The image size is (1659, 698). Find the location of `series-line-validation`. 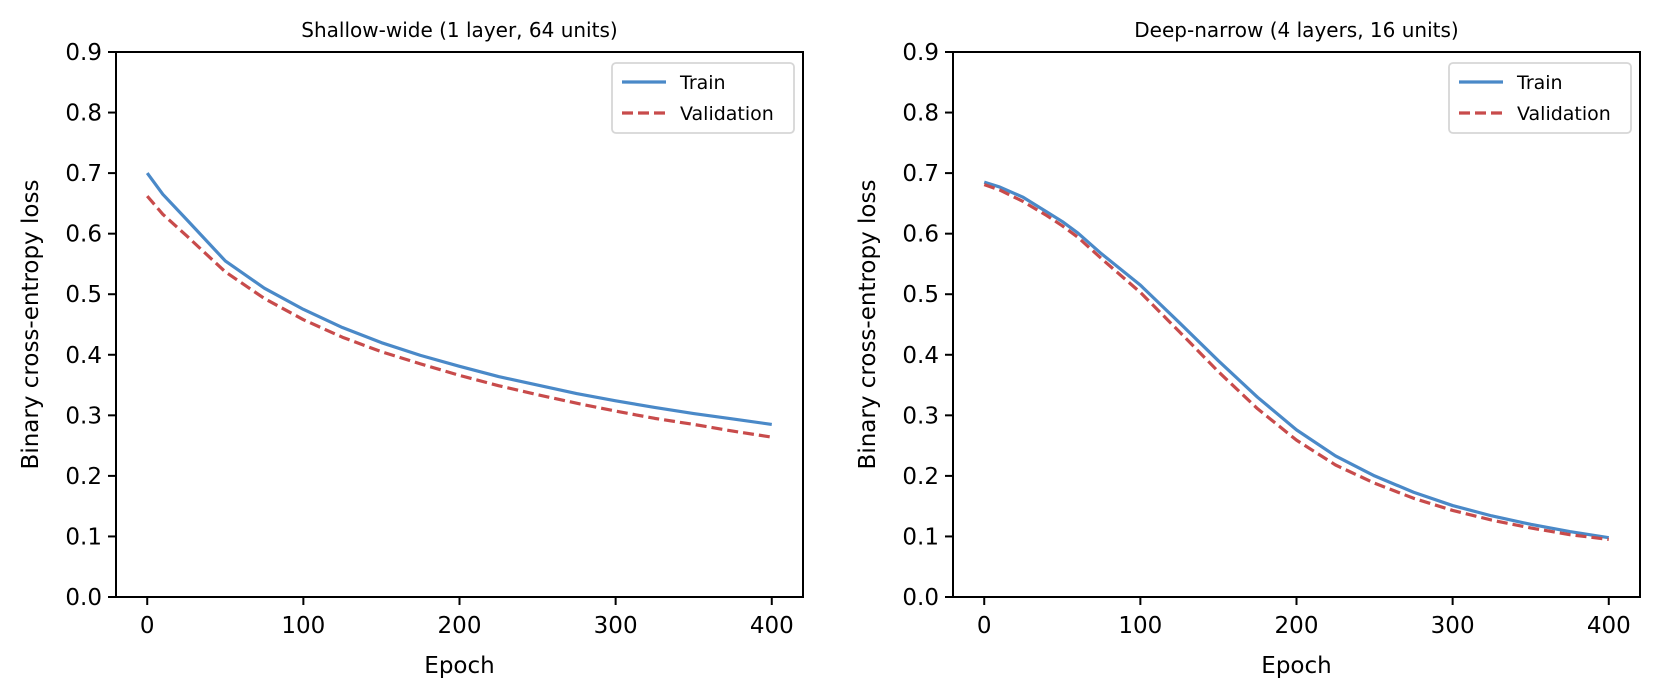

series-line-validation is located at coordinates (459, 317).